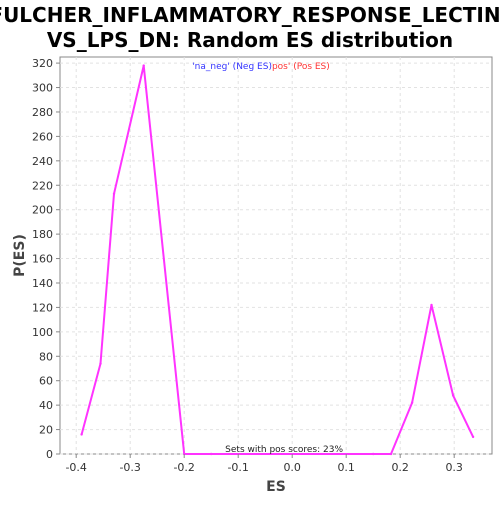 The image size is (500, 505). I want to click on y-tick-label: 300, so click(42, 88).